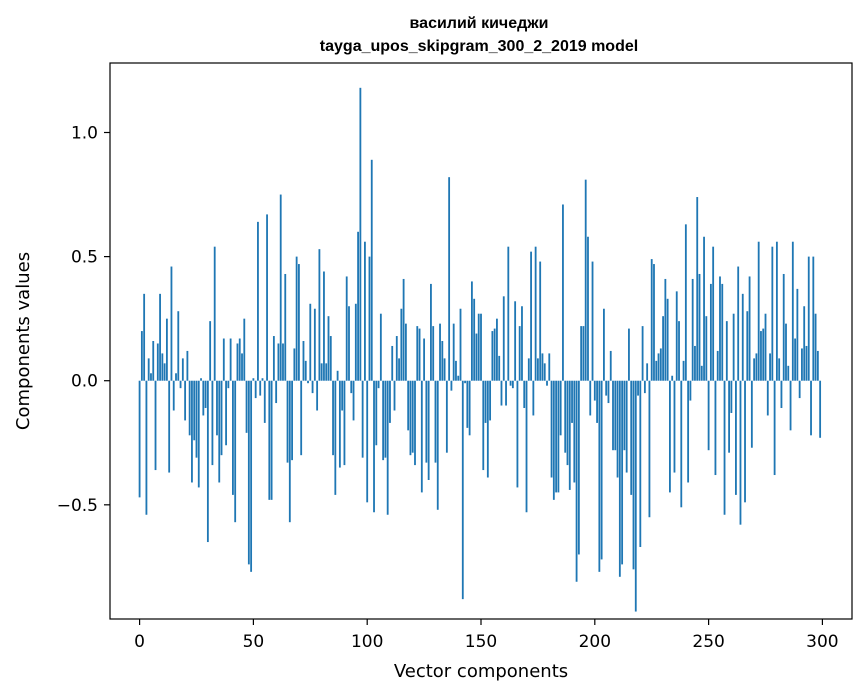 This screenshot has height=696, width=867. What do you see at coordinates (595, 642) in the screenshot?
I see `x-tick-label: 200` at bounding box center [595, 642].